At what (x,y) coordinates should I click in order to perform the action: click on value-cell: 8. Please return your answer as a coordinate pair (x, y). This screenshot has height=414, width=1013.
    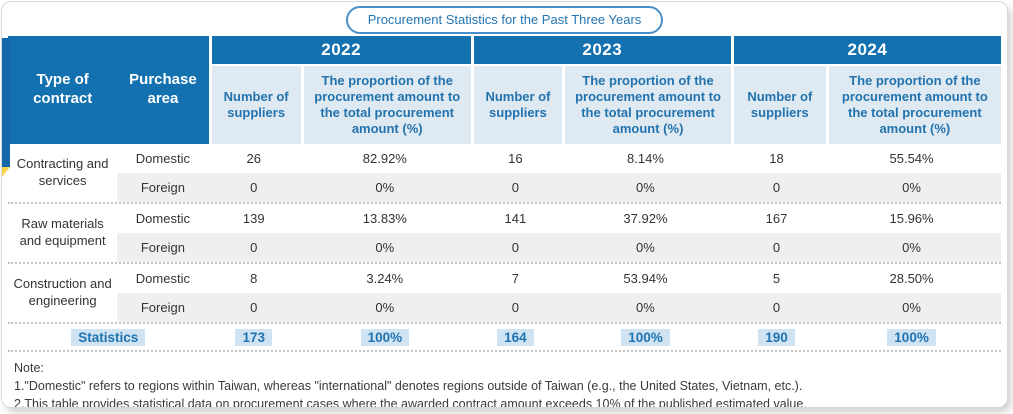
    Looking at the image, I should click on (254, 278).